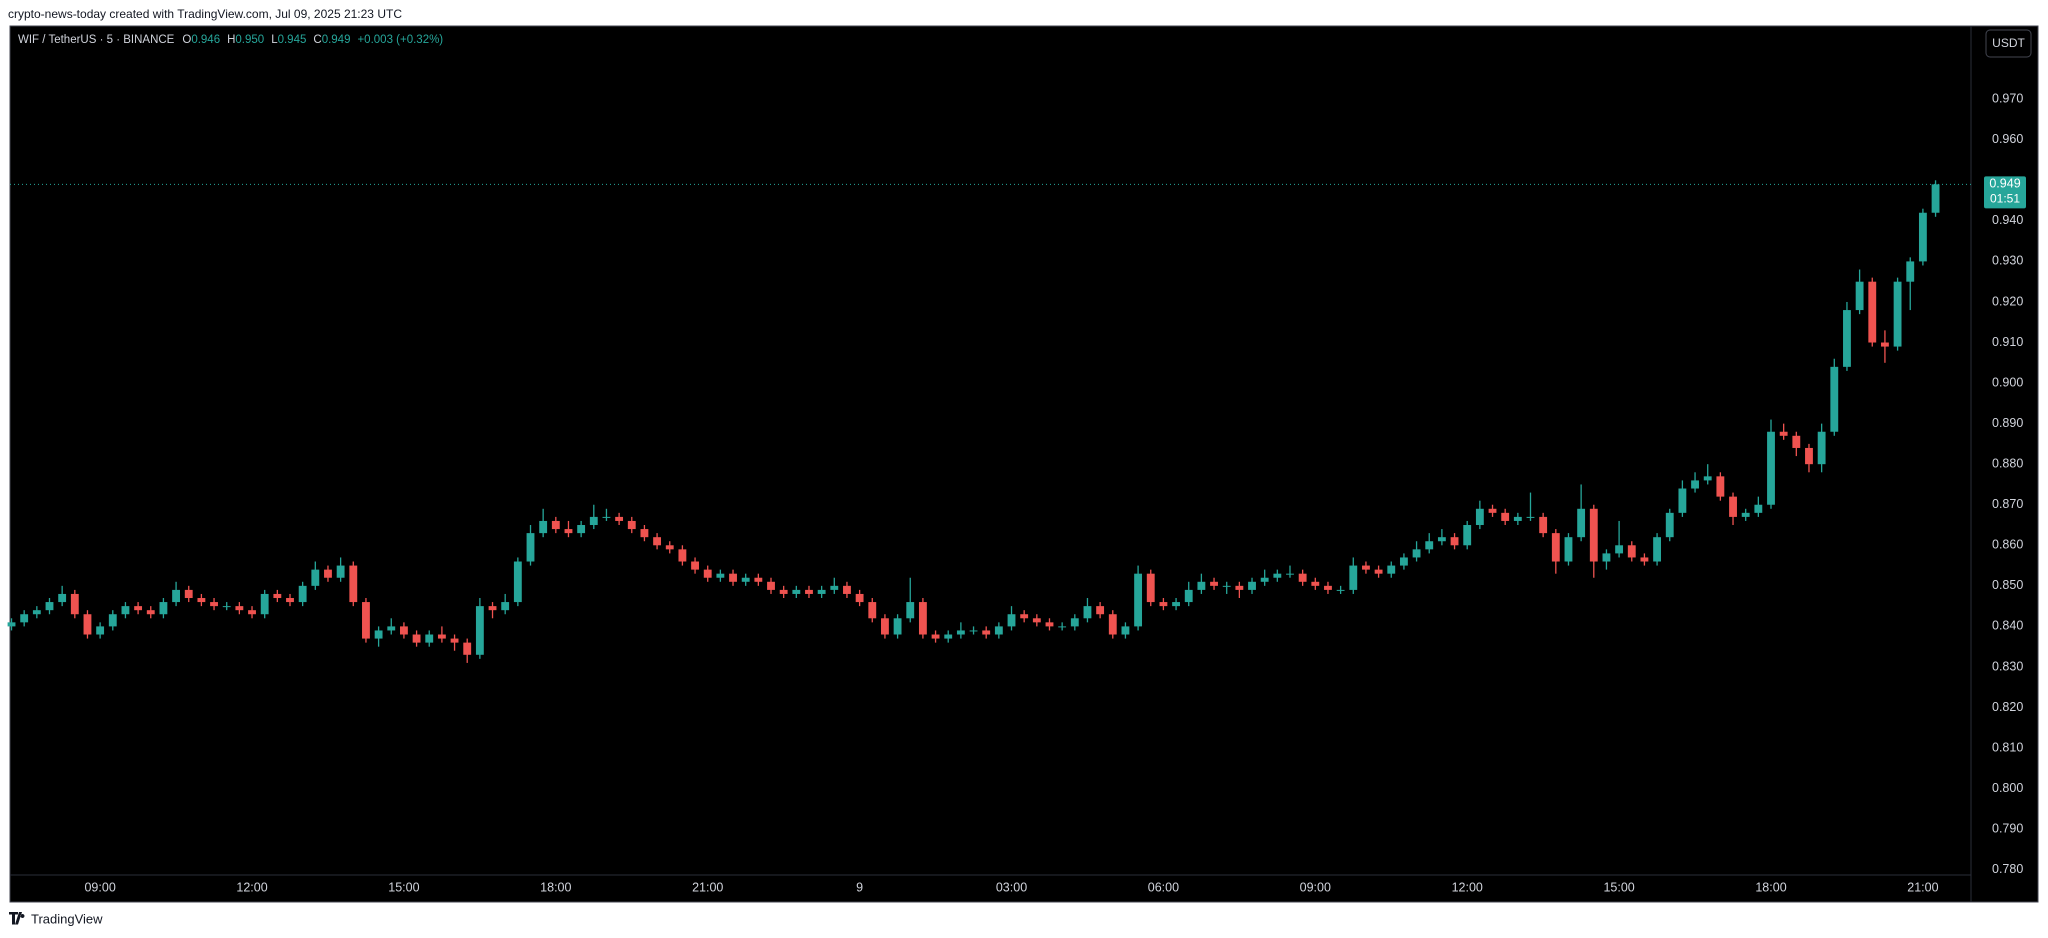 This screenshot has width=2048, height=938. What do you see at coordinates (2007, 220) in the screenshot?
I see `y-tick-label: 0.940` at bounding box center [2007, 220].